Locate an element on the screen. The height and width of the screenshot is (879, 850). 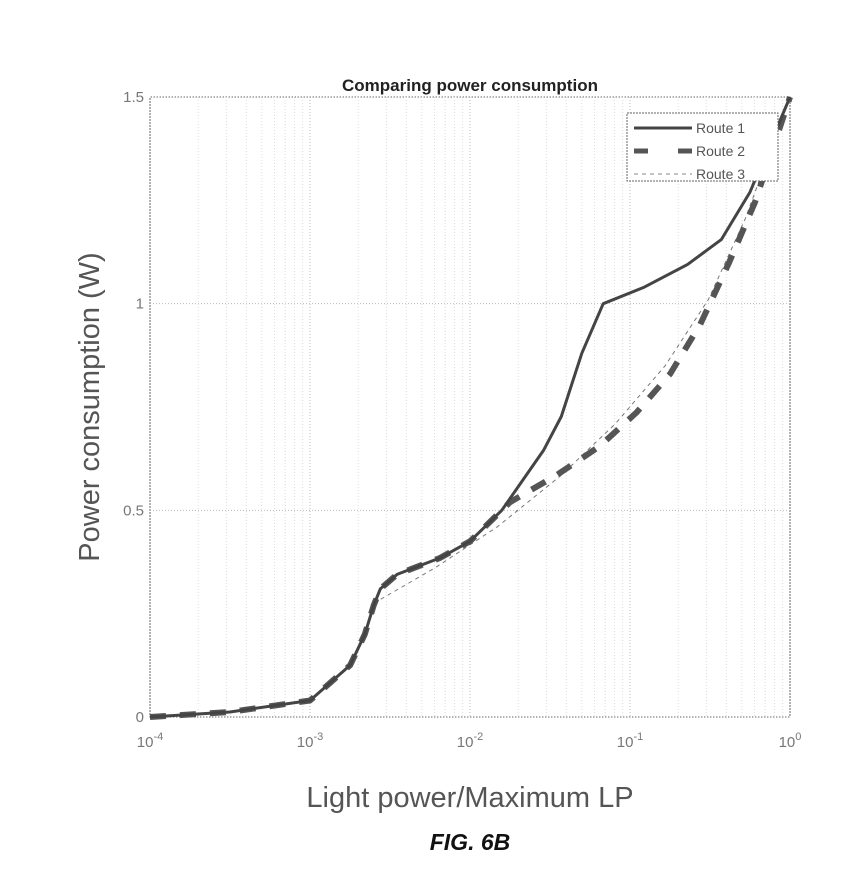
chart-title: Comparing power consumption is located at coordinates (470, 85).